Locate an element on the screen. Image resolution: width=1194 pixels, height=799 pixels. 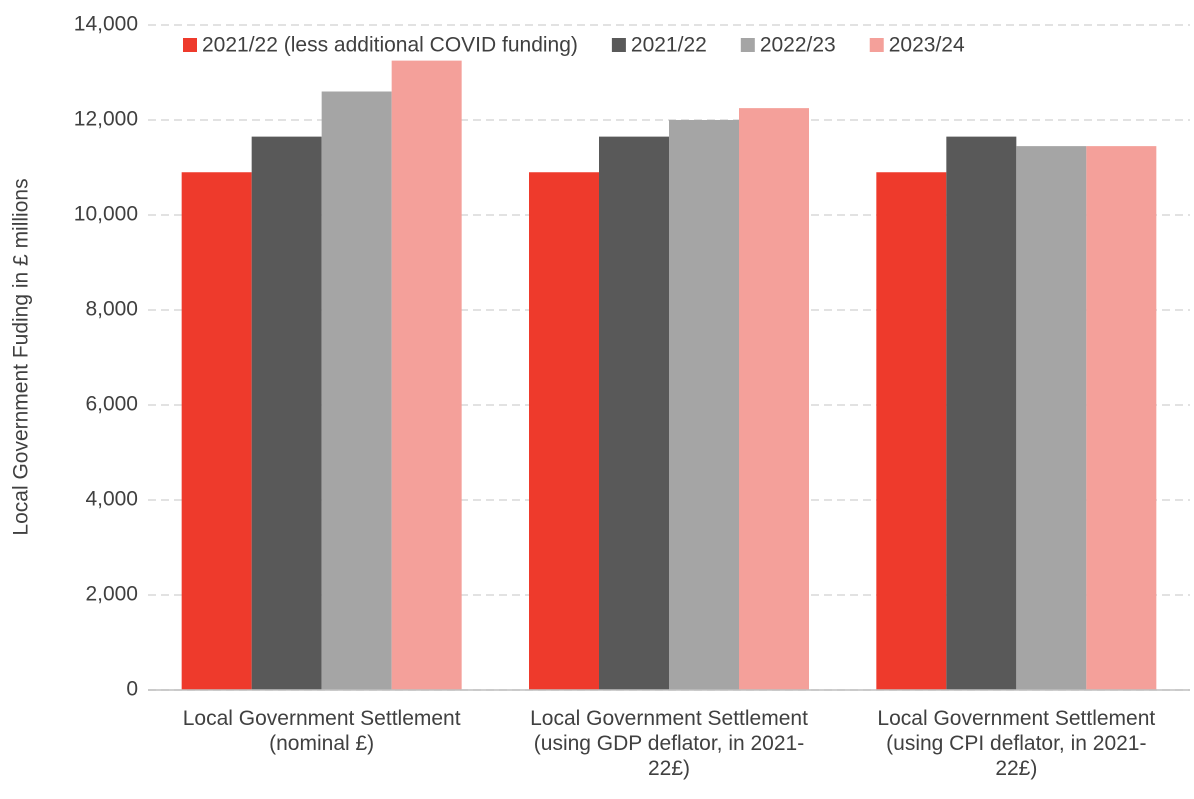
y-tick-label: 6,000 is located at coordinates (111, 404).